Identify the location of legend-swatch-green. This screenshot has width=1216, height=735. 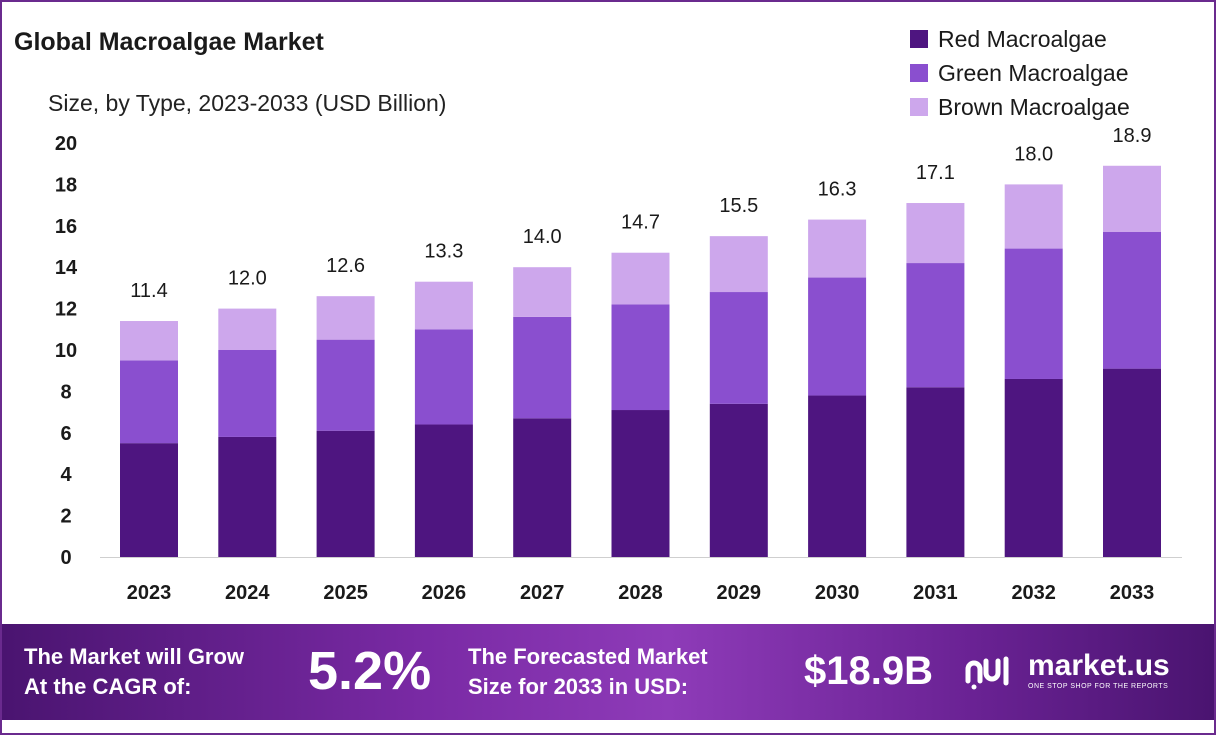
(919, 73).